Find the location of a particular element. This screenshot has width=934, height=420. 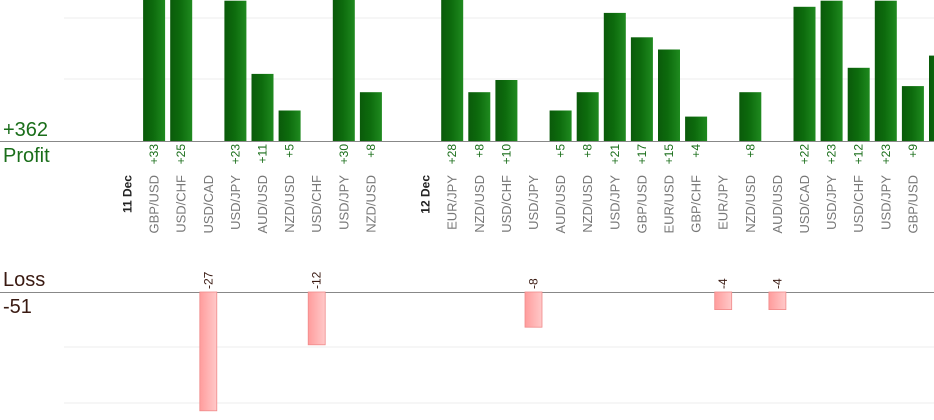

profit-value-label: +17 is located at coordinates (642, 154).